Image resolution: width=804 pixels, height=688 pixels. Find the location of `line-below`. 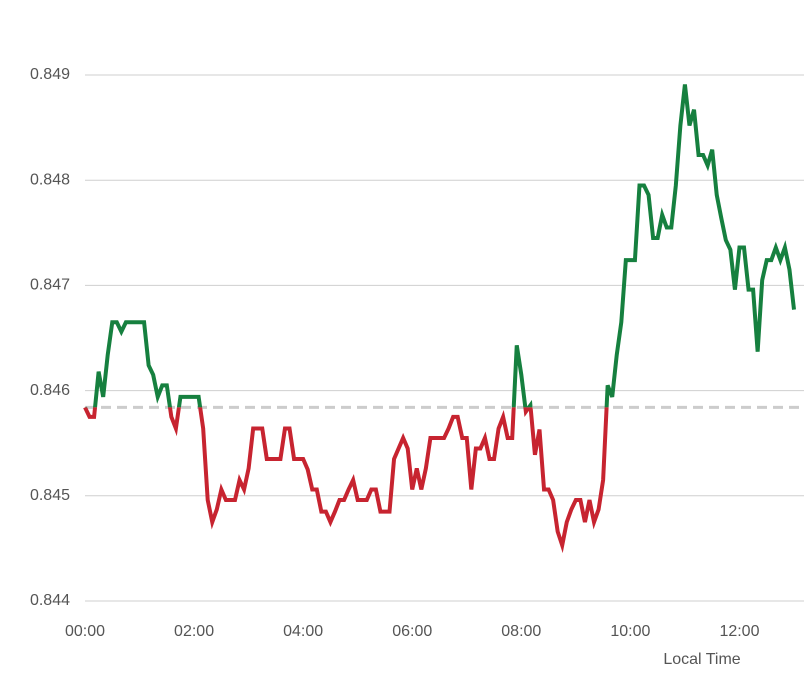

line-below is located at coordinates (346, 480).